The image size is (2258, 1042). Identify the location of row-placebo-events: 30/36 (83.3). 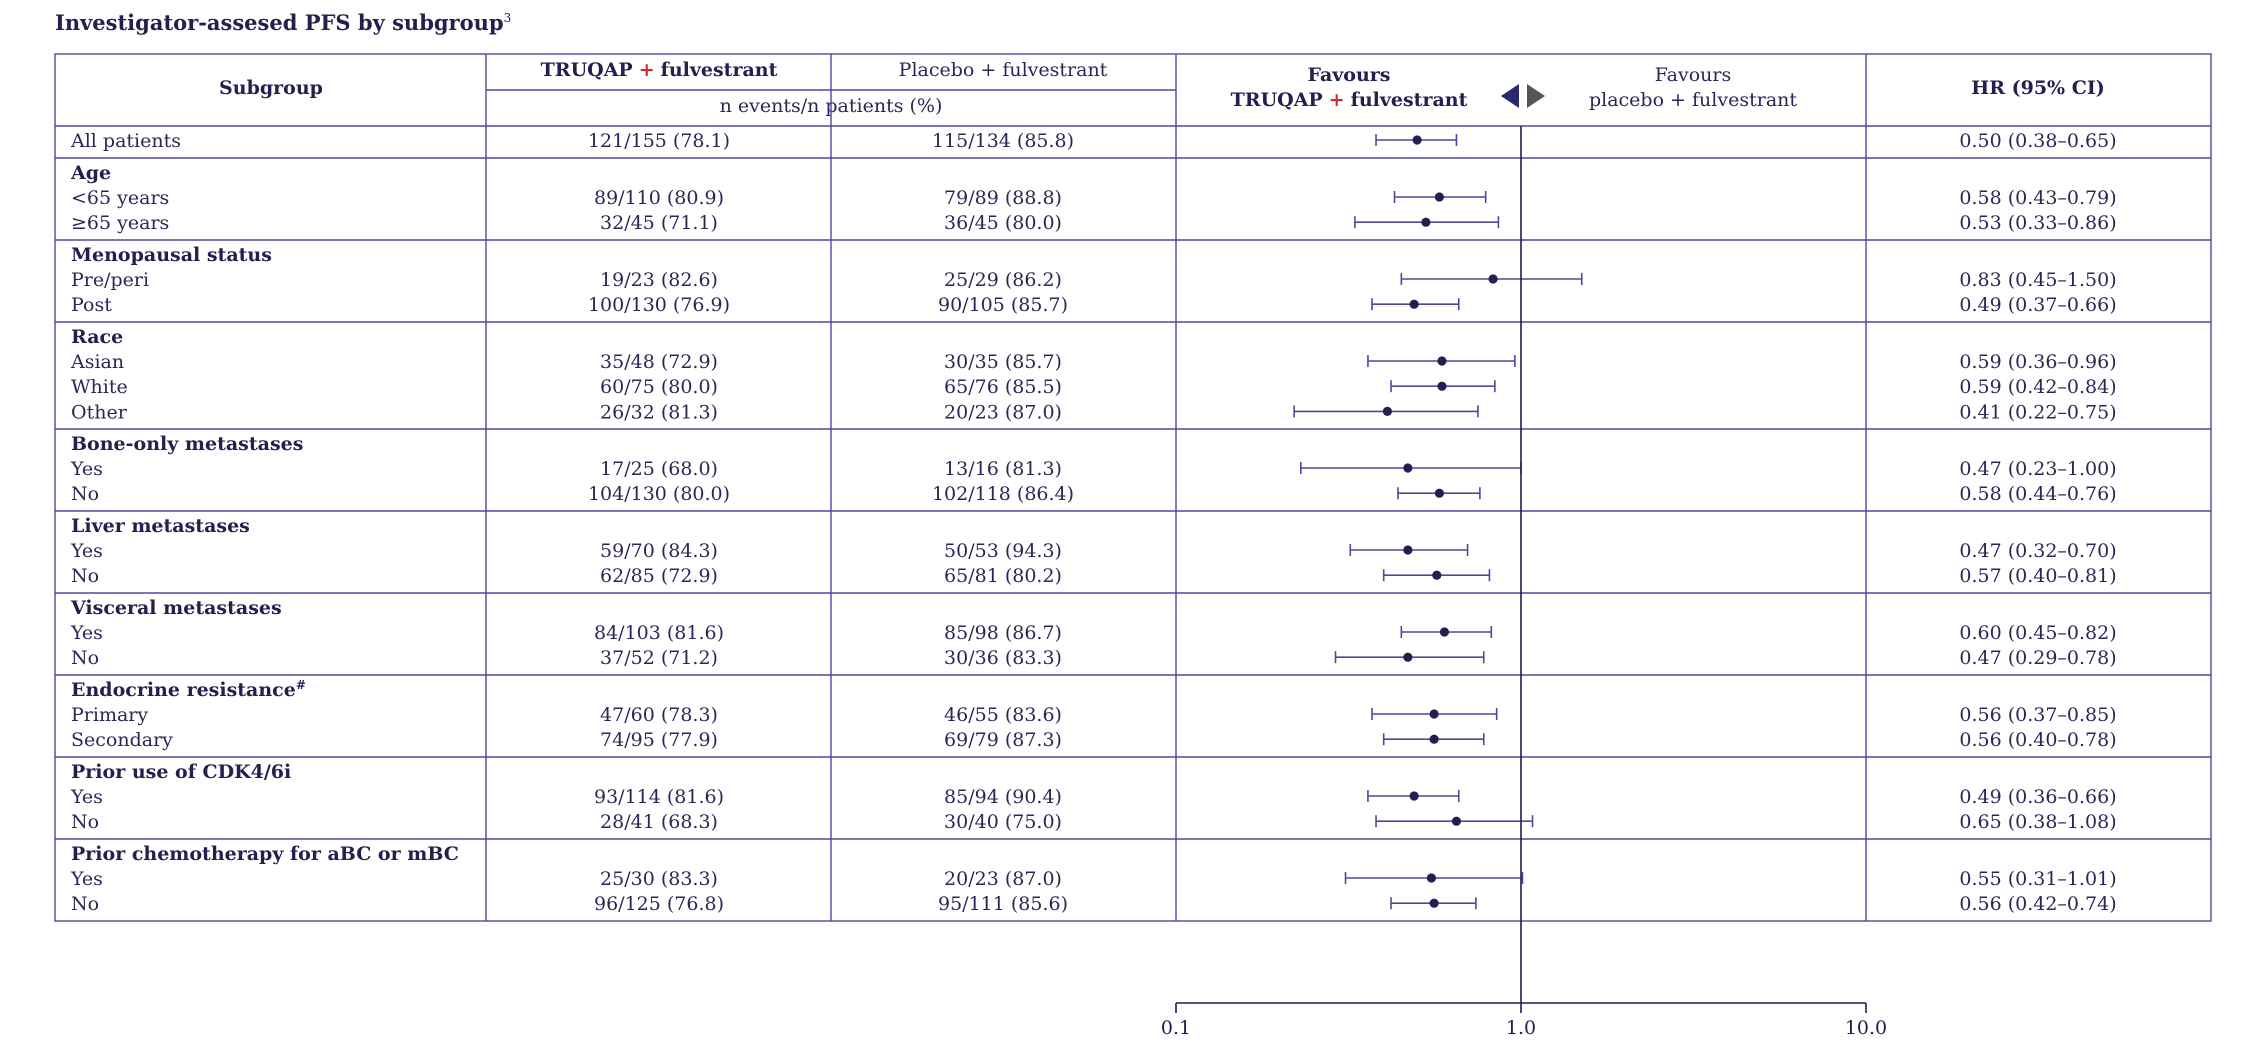
(1003, 658).